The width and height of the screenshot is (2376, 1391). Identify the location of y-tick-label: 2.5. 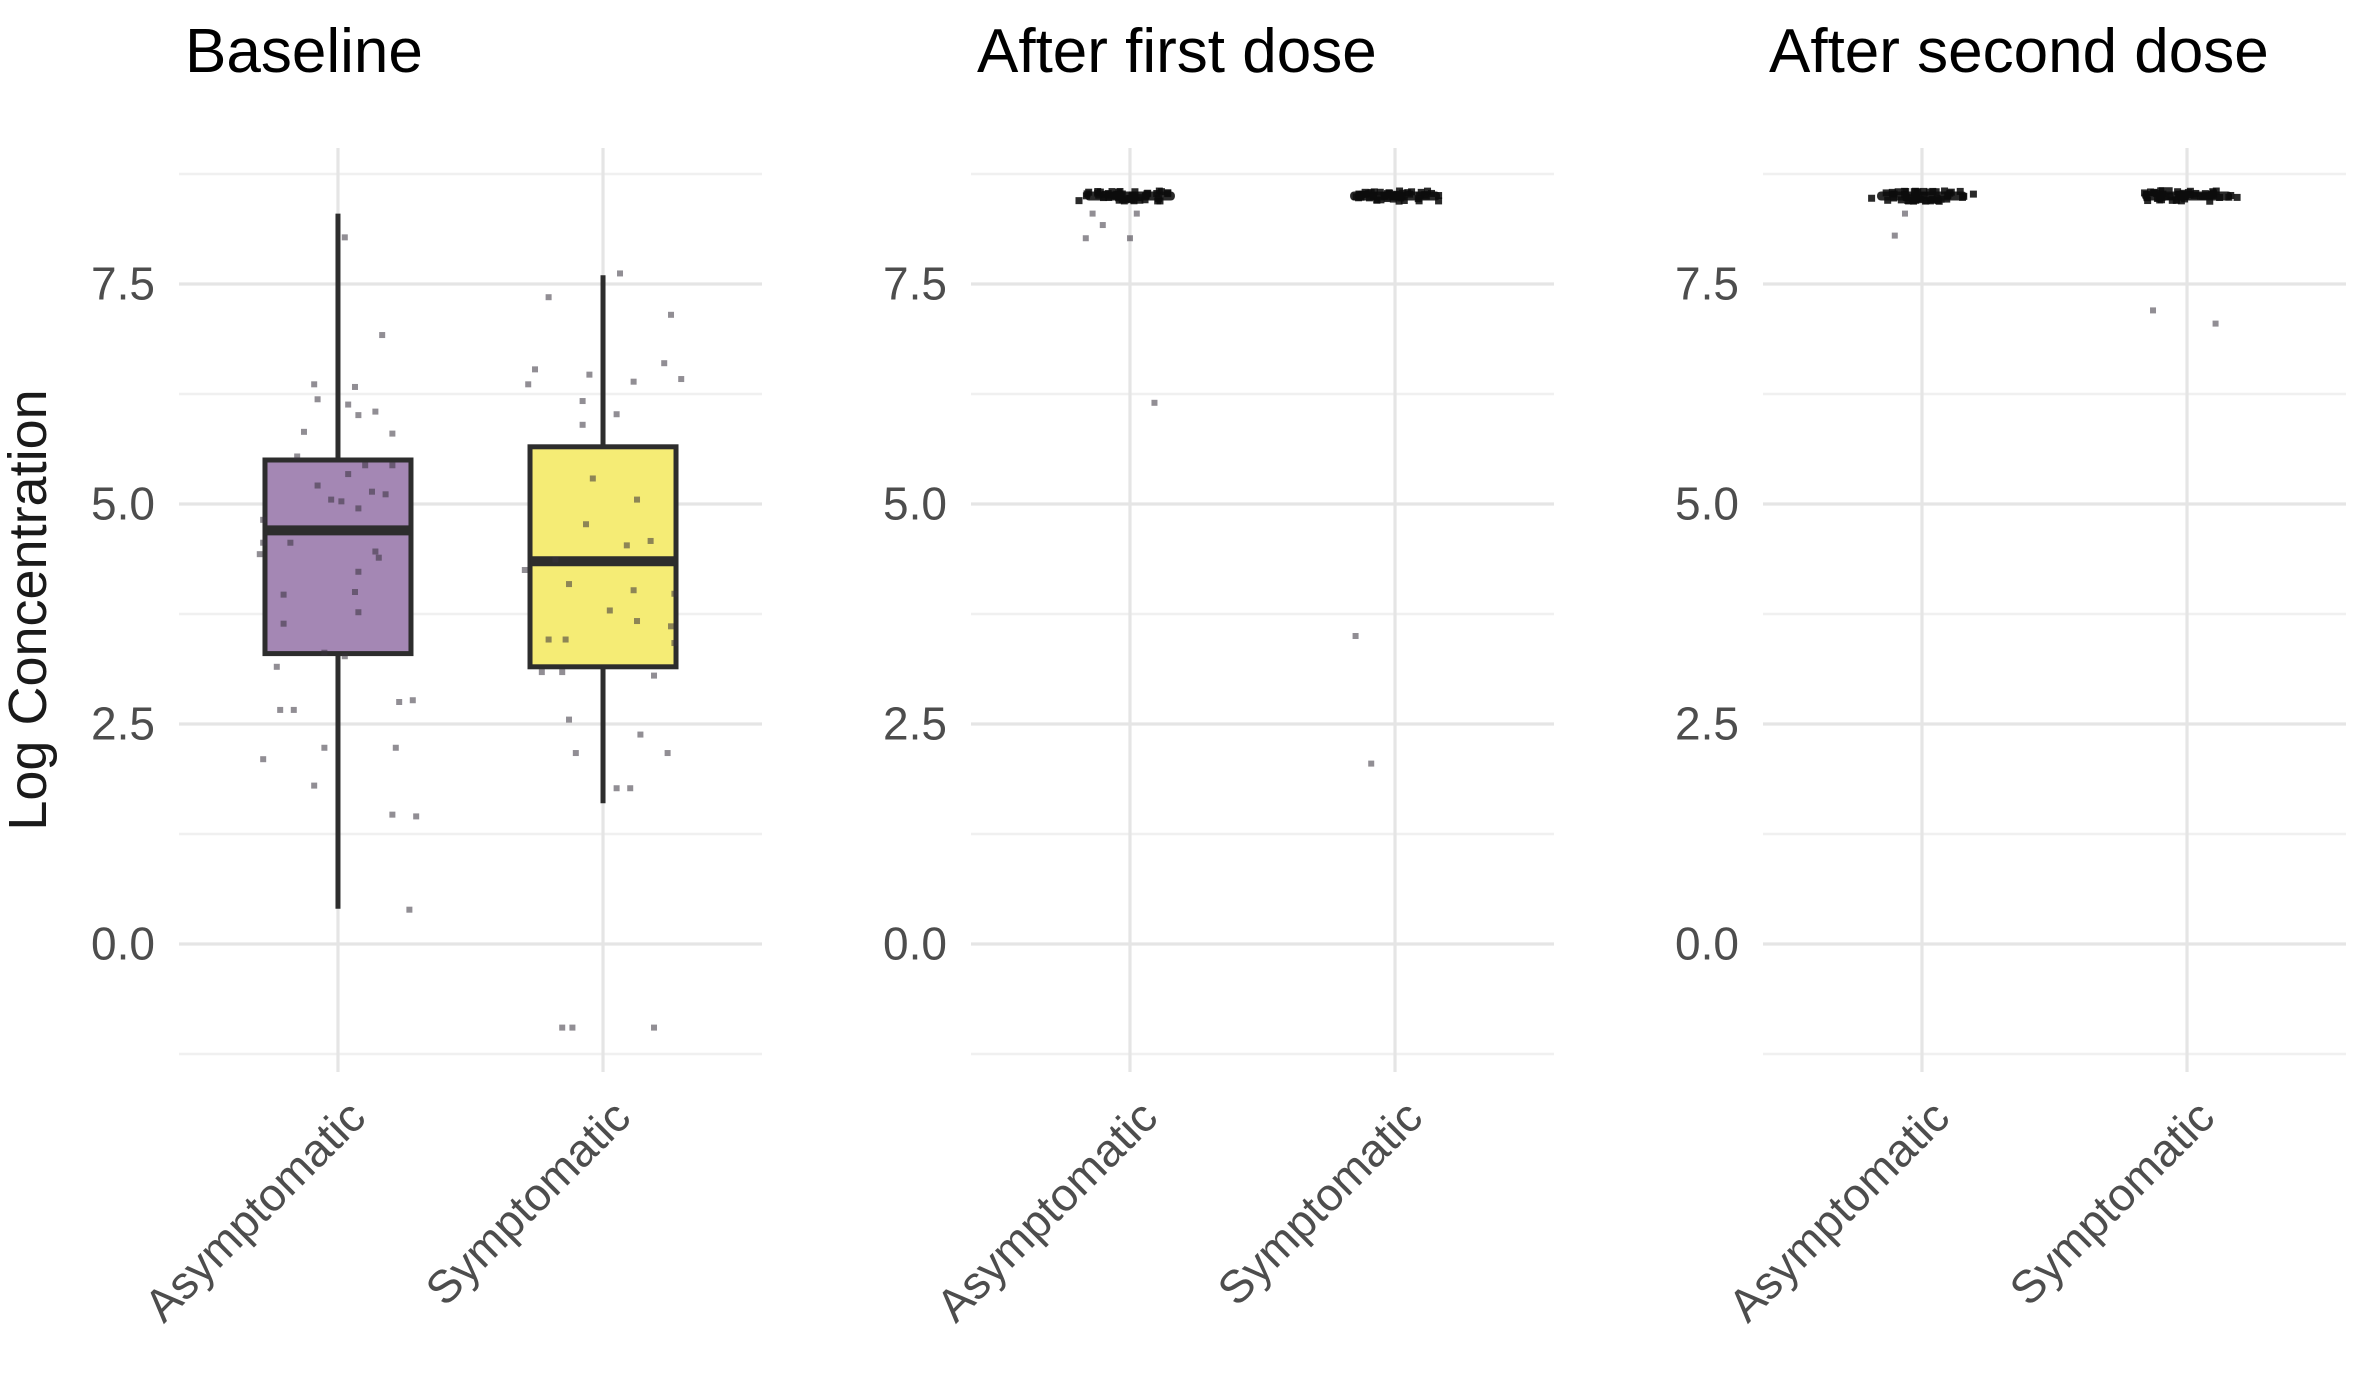
(123, 724).